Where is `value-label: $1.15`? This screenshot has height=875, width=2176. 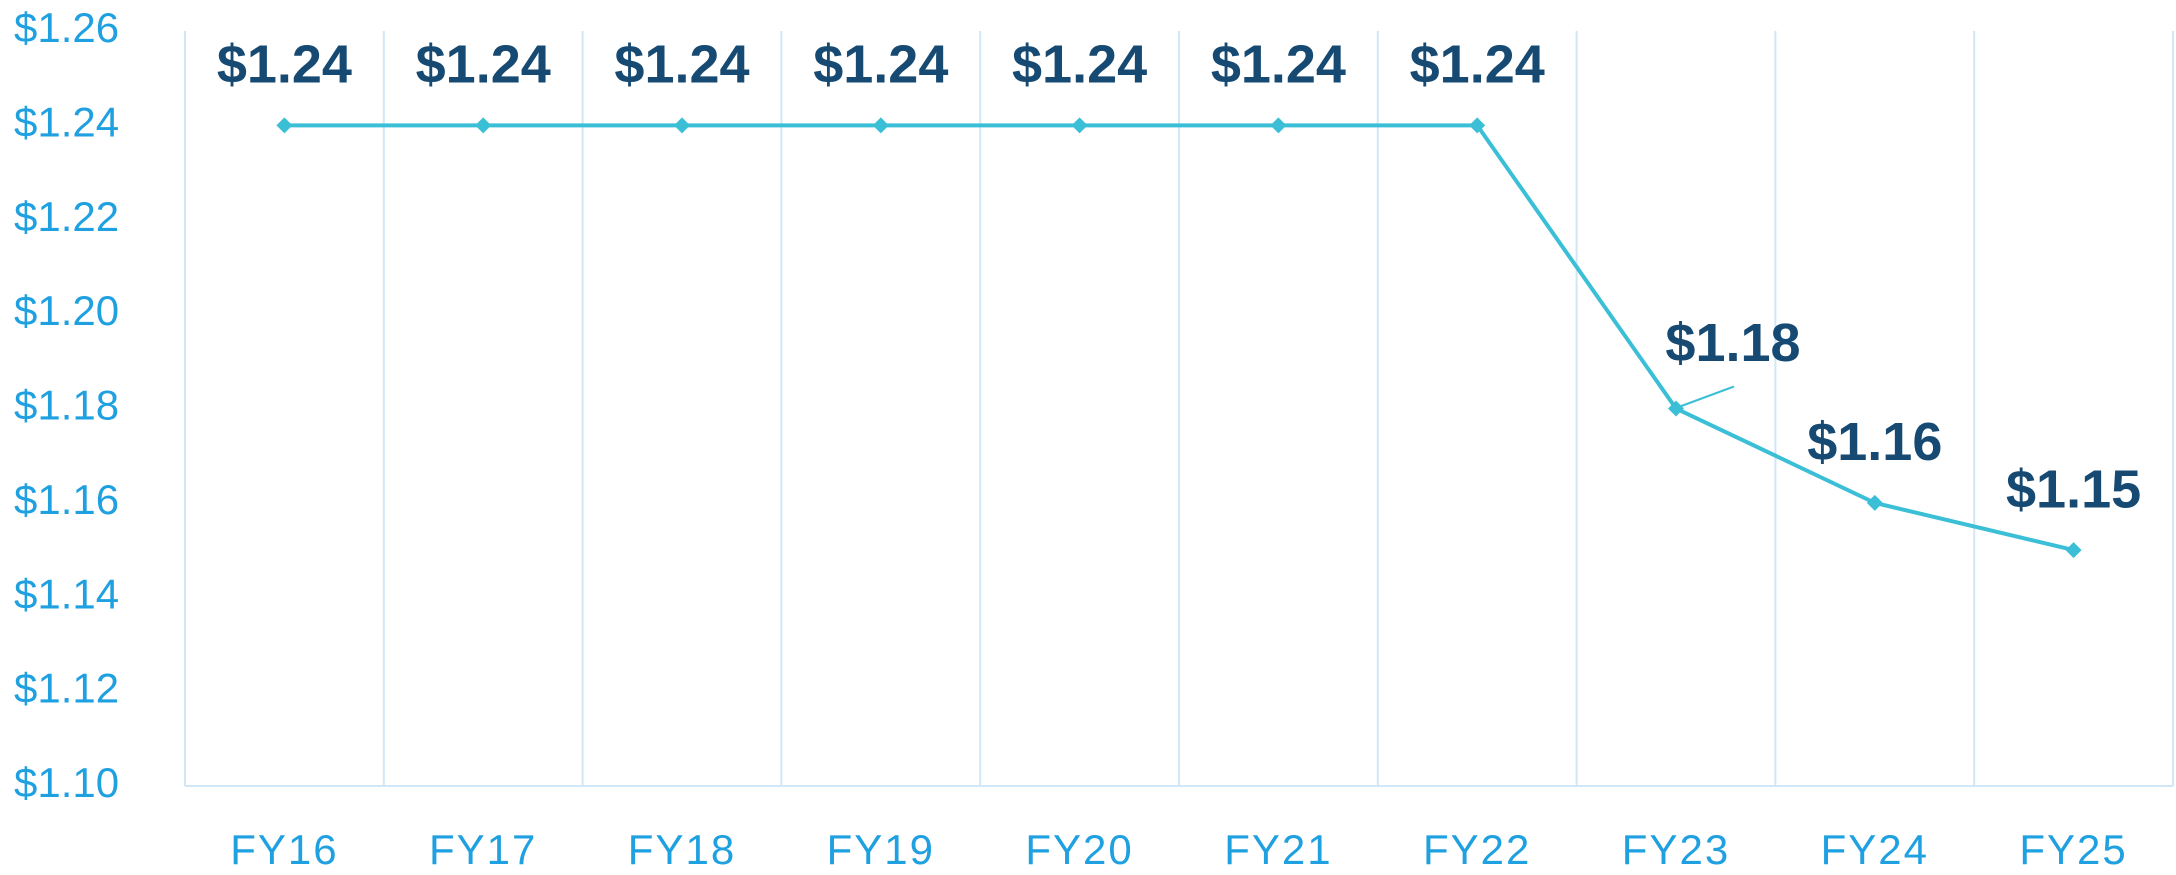 value-label: $1.15 is located at coordinates (2073, 489).